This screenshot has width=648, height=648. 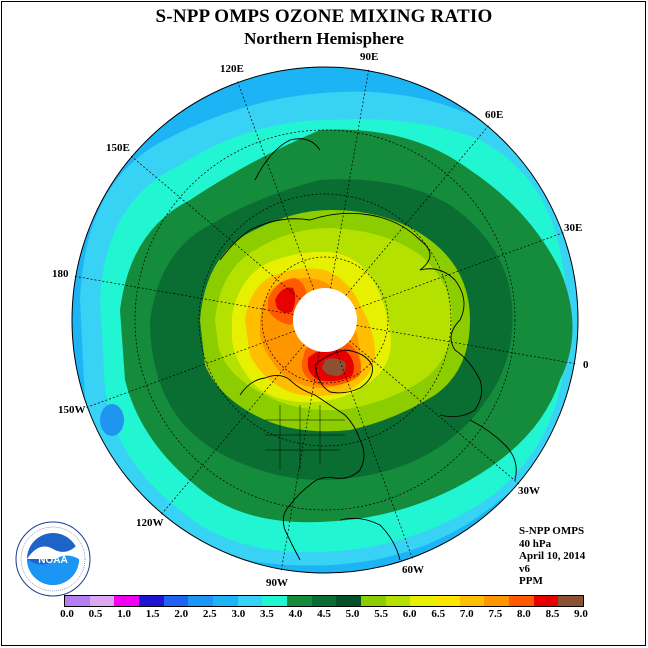 What do you see at coordinates (370, 539) in the screenshot?
I see `south-america-coast` at bounding box center [370, 539].